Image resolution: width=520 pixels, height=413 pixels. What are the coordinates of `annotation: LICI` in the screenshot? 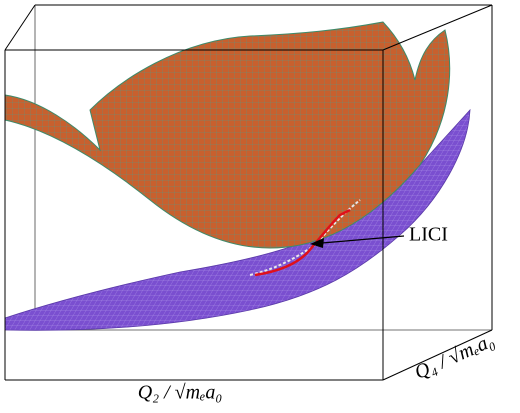 It's located at (428, 235).